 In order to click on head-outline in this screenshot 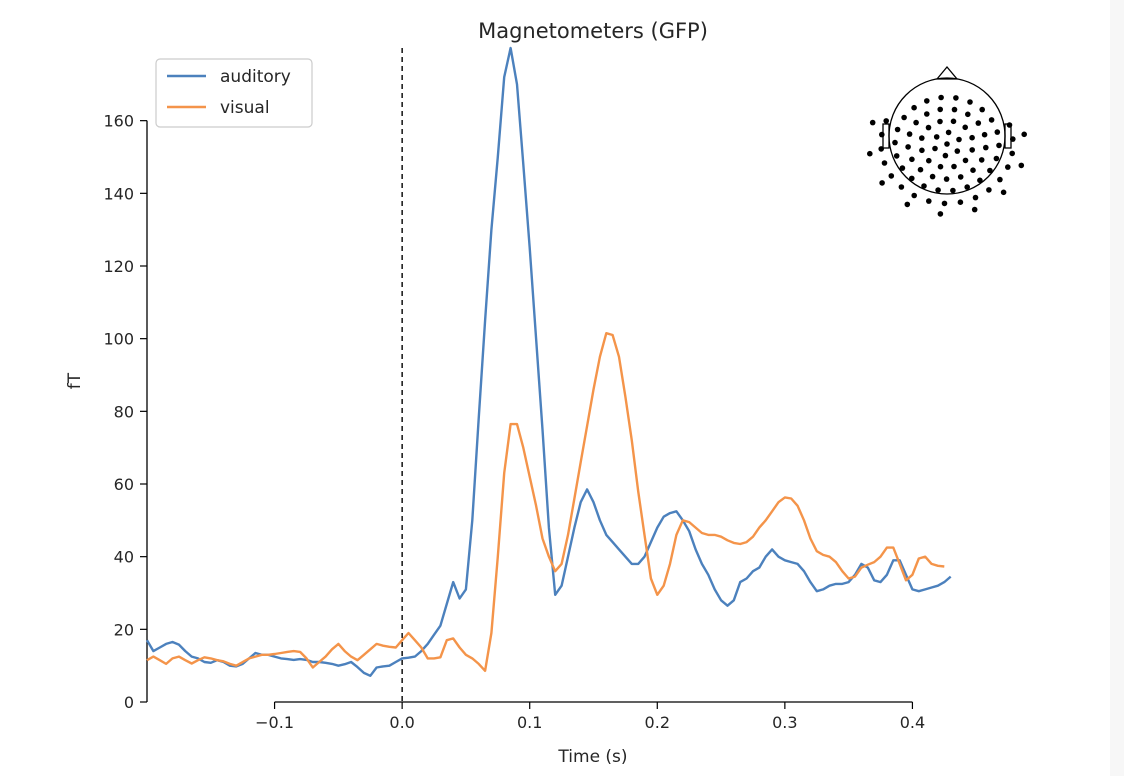, I will do `click(947, 136)`.